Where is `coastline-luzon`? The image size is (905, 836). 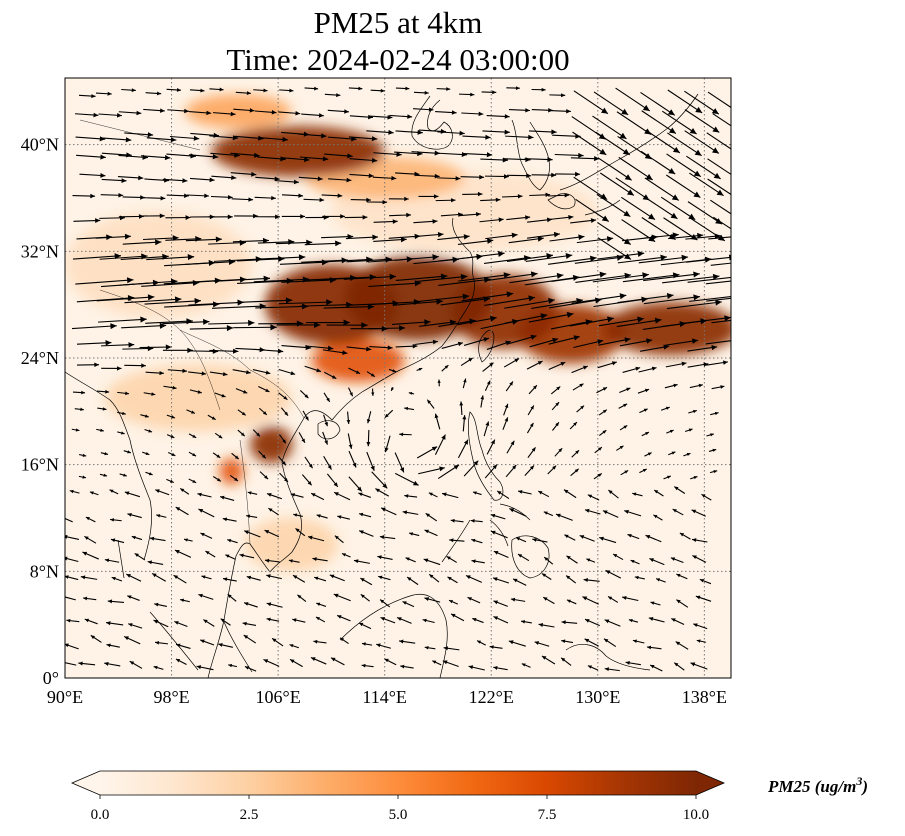 coastline-luzon is located at coordinates (486, 456).